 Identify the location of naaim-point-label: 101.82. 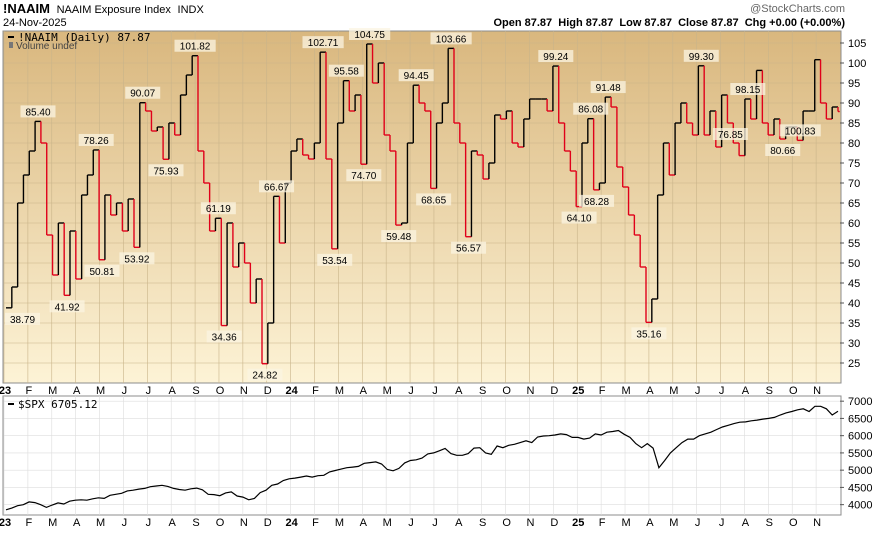
(195, 47).